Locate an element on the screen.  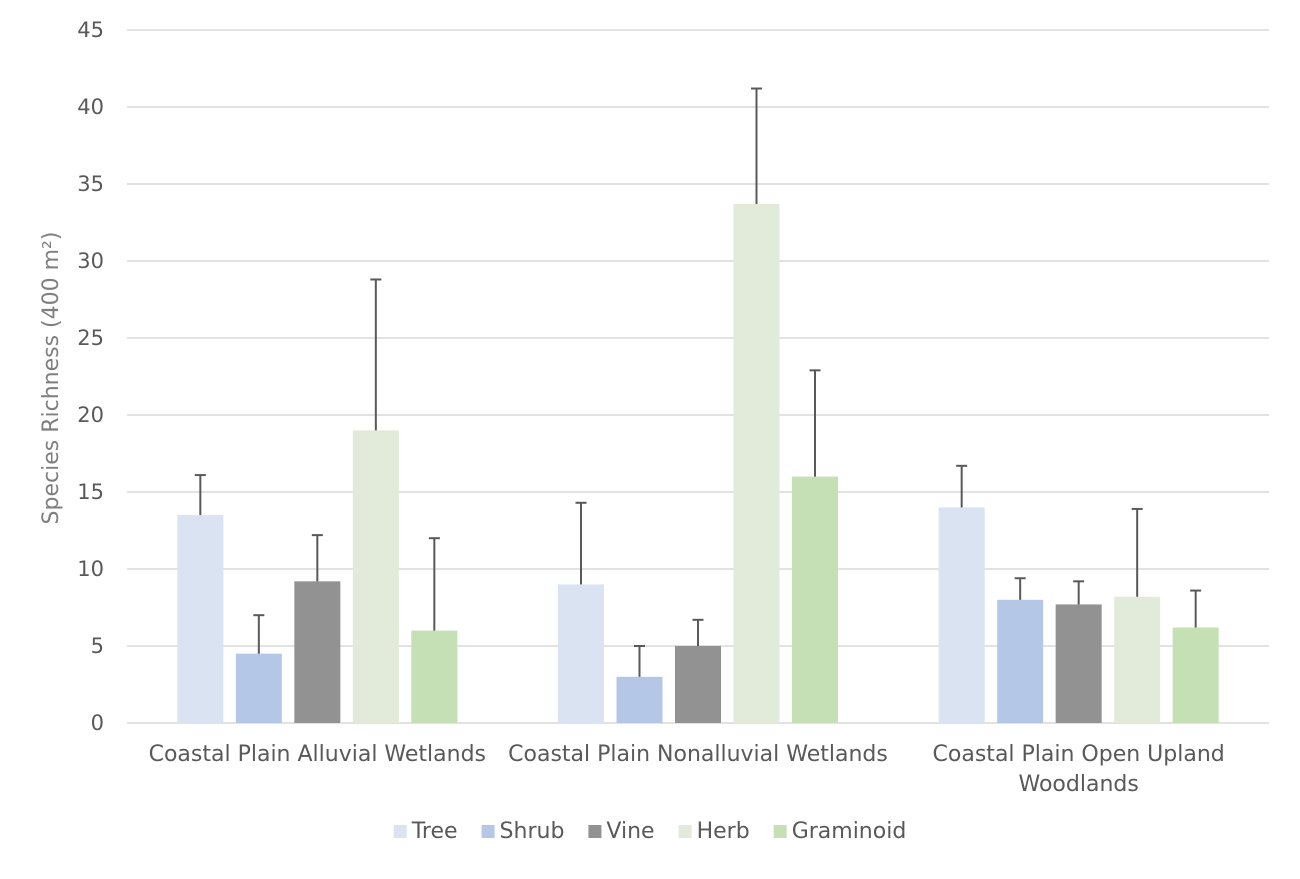
legend-item-tree: Tree is located at coordinates (425, 831).